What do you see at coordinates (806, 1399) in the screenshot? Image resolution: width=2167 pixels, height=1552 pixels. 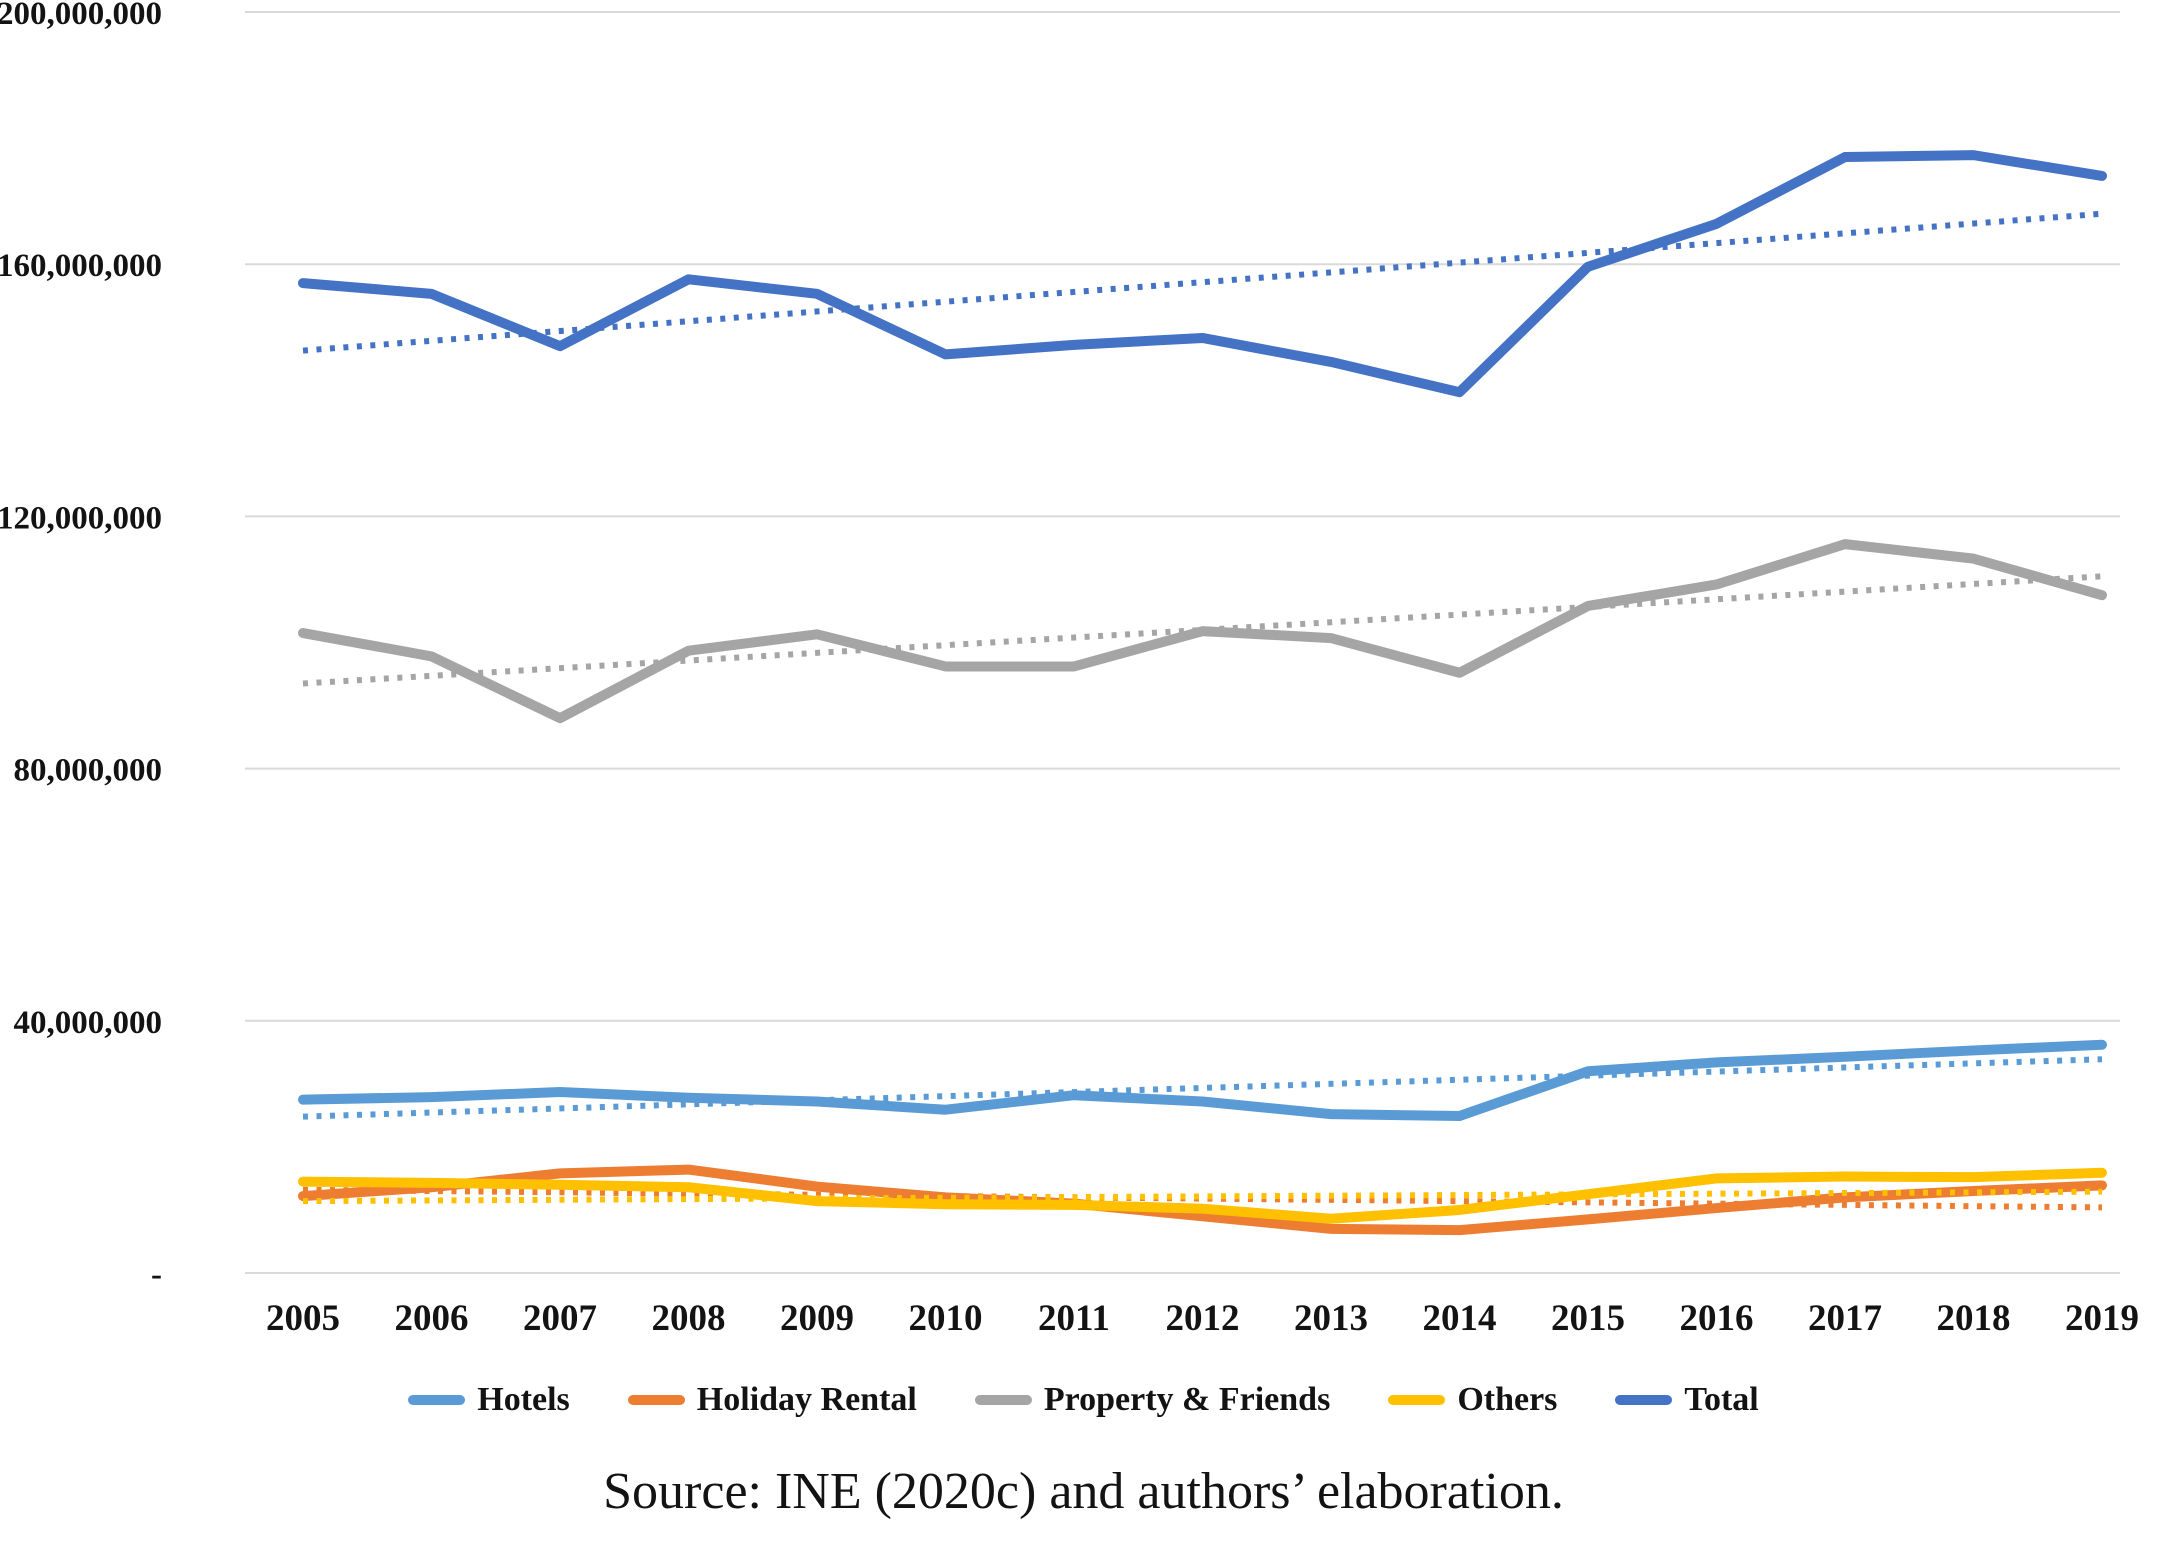 I see `legend-label: Holiday Rental` at bounding box center [806, 1399].